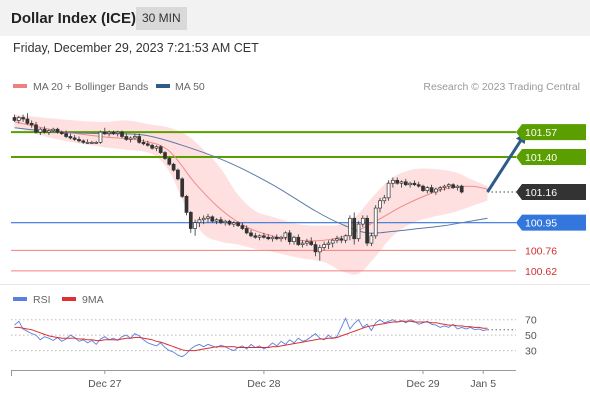  What do you see at coordinates (20, 299) in the screenshot?
I see `rsi-legend-swatch` at bounding box center [20, 299].